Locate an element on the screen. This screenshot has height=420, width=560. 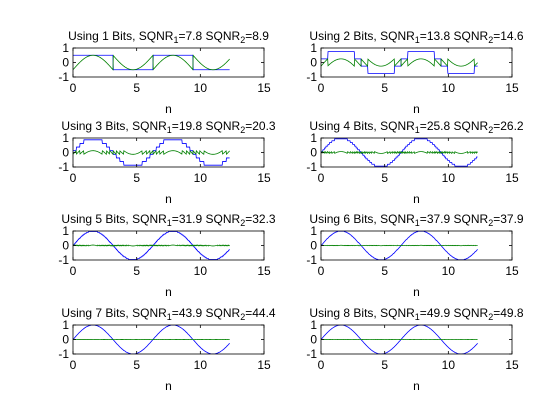
sqnr1-value: 31.9 is located at coordinates (191, 219).